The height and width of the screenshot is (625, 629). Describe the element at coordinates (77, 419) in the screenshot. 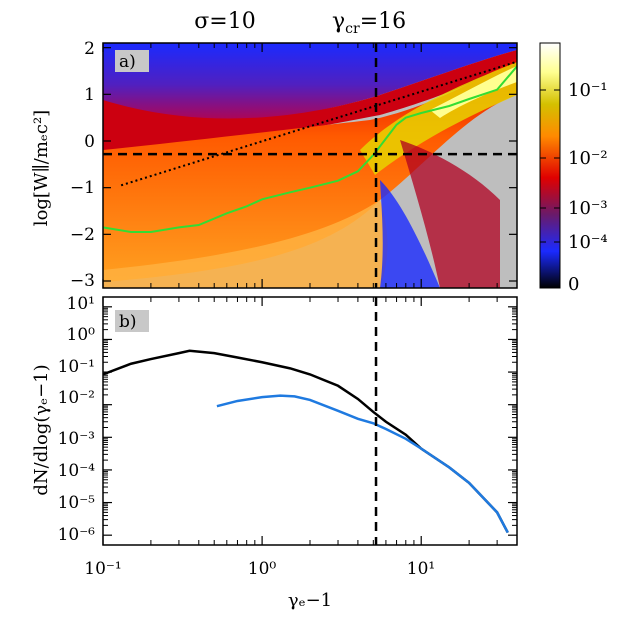

I see `panel-b-y-tick-labels: 10¹ 10⁰ 10⁻¹ 10⁻² 10⁻³ 10⁻⁴ 10⁻⁵ 10⁻⁶` at that location.